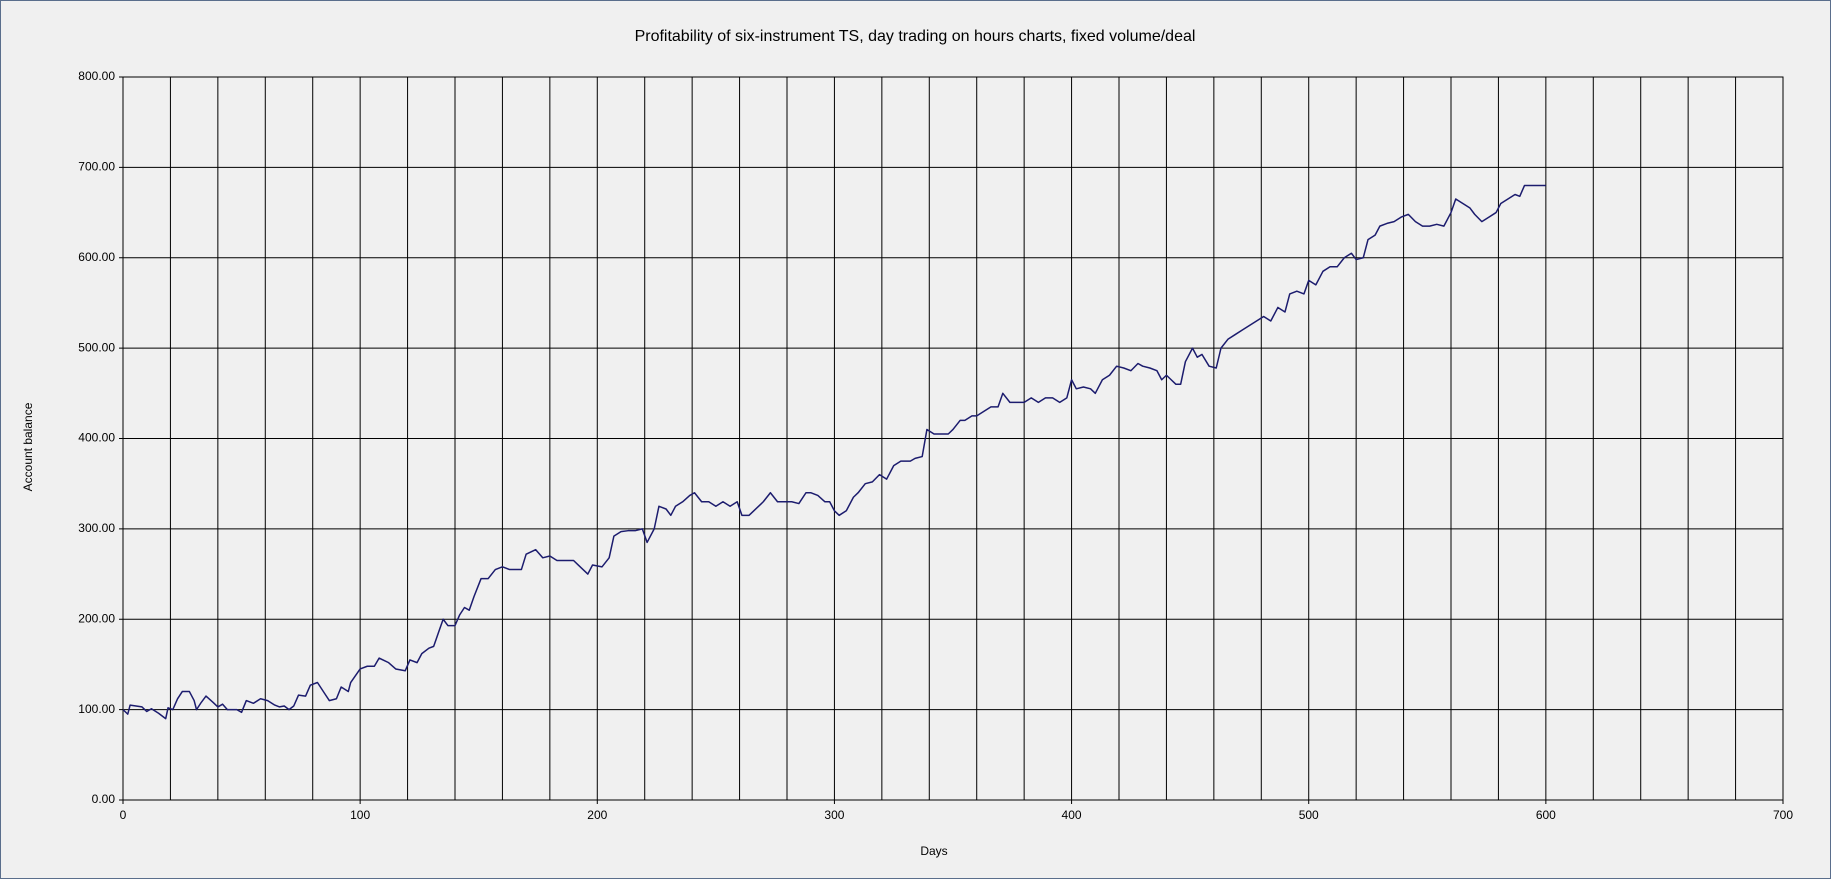  I want to click on y-tick-label: 100.00, so click(96, 709).